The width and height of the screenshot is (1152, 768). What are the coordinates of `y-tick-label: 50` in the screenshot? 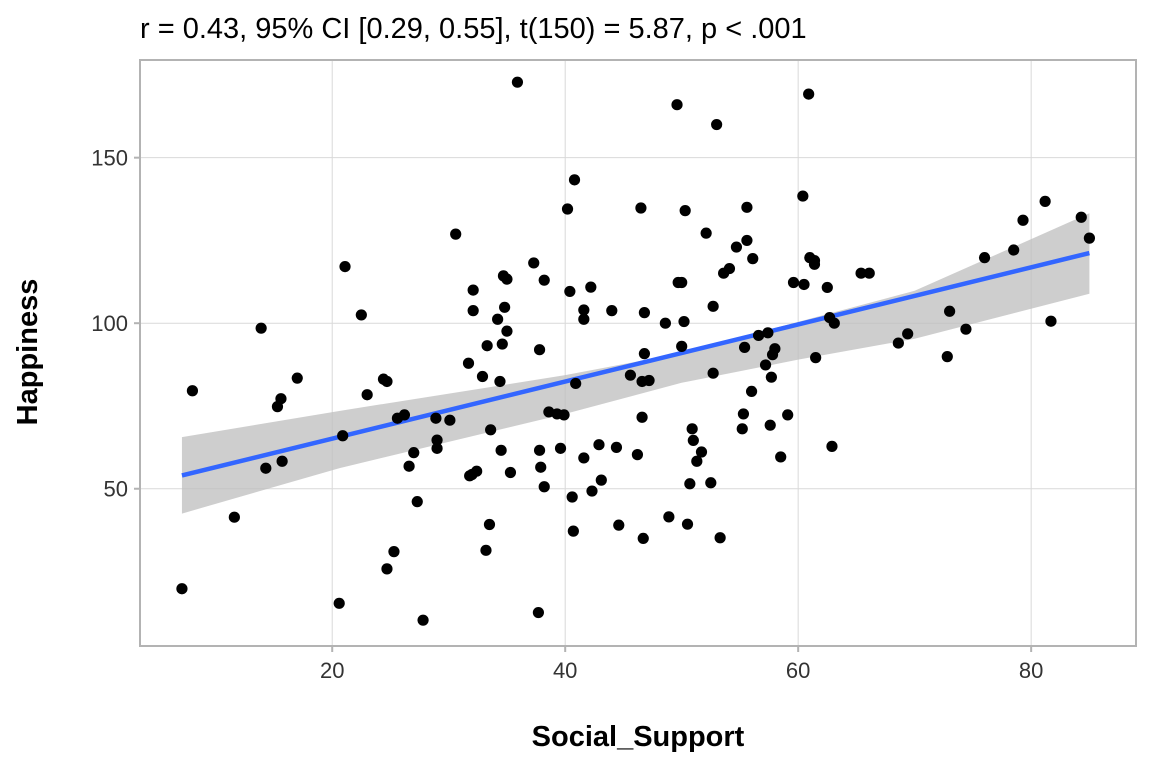 It's located at (116, 489).